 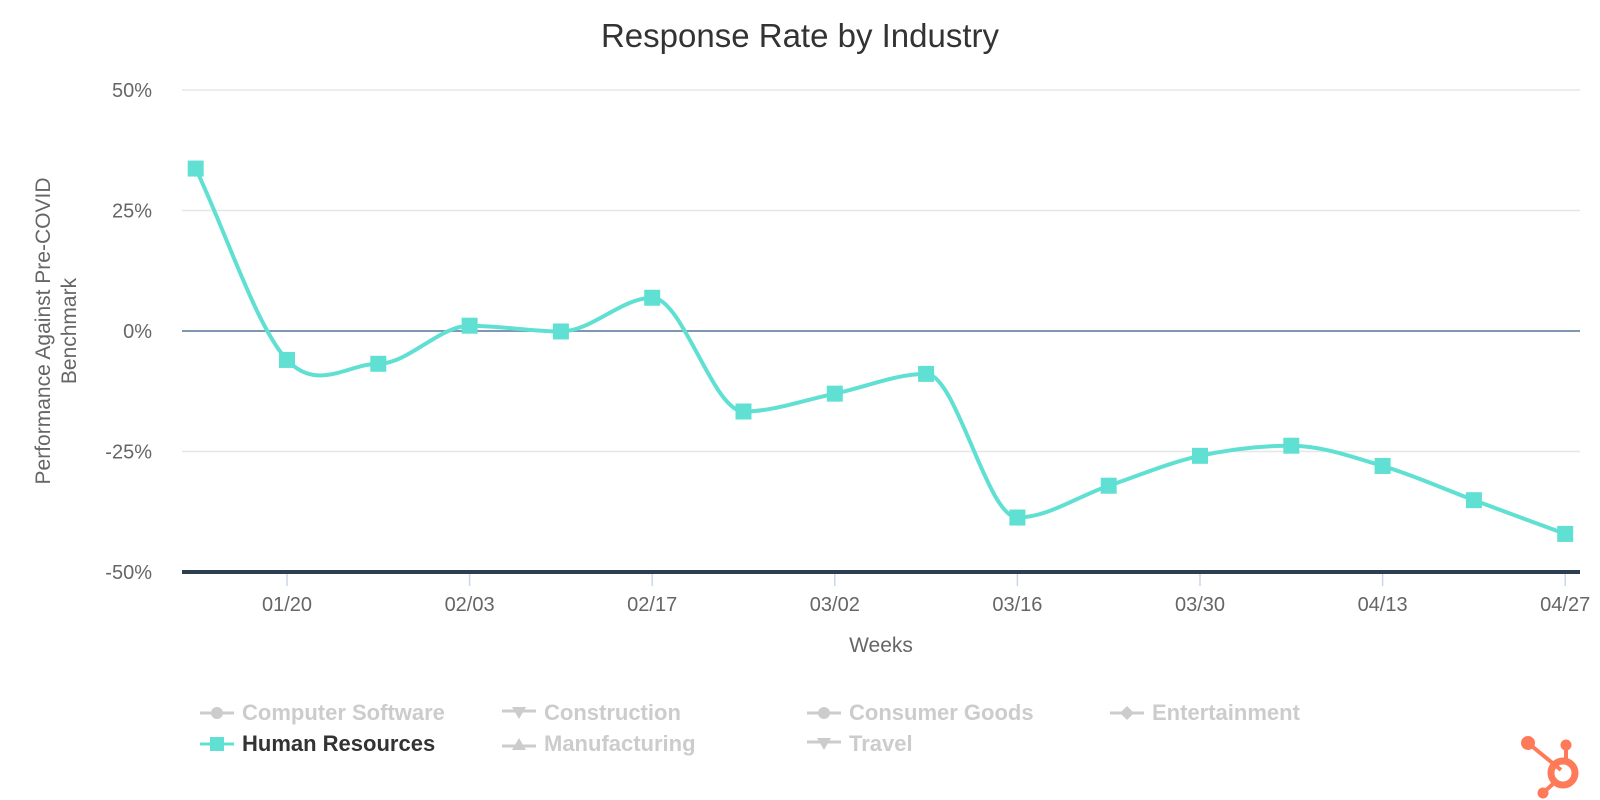 What do you see at coordinates (519, 744) in the screenshot?
I see `triangle-marker-icon` at bounding box center [519, 744].